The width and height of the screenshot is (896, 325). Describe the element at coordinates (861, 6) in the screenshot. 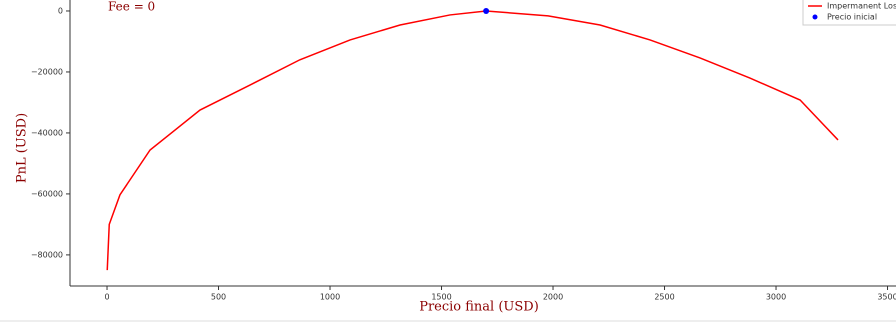

I see `legend-label: Impermanent Loss` at that location.